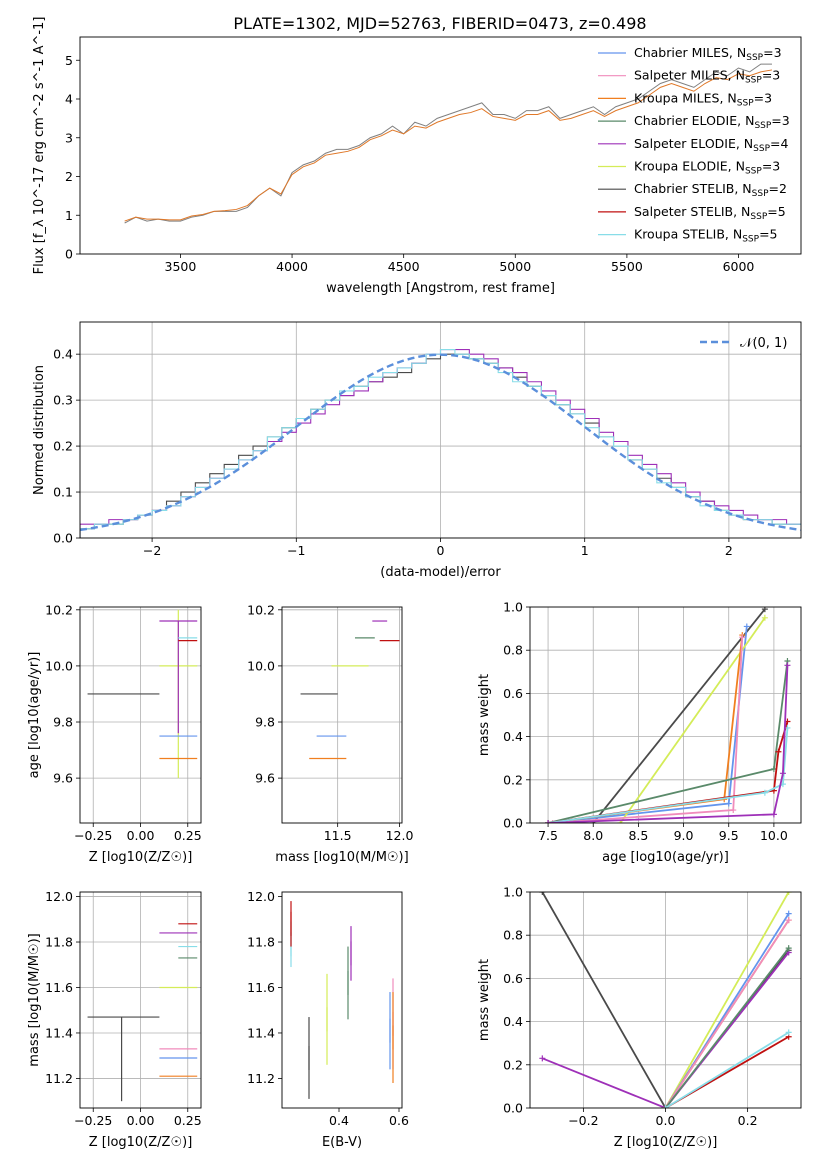 The image size is (819, 1170). Describe the element at coordinates (513, 607) in the screenshot. I see `y-tick-label: 1.0` at that location.